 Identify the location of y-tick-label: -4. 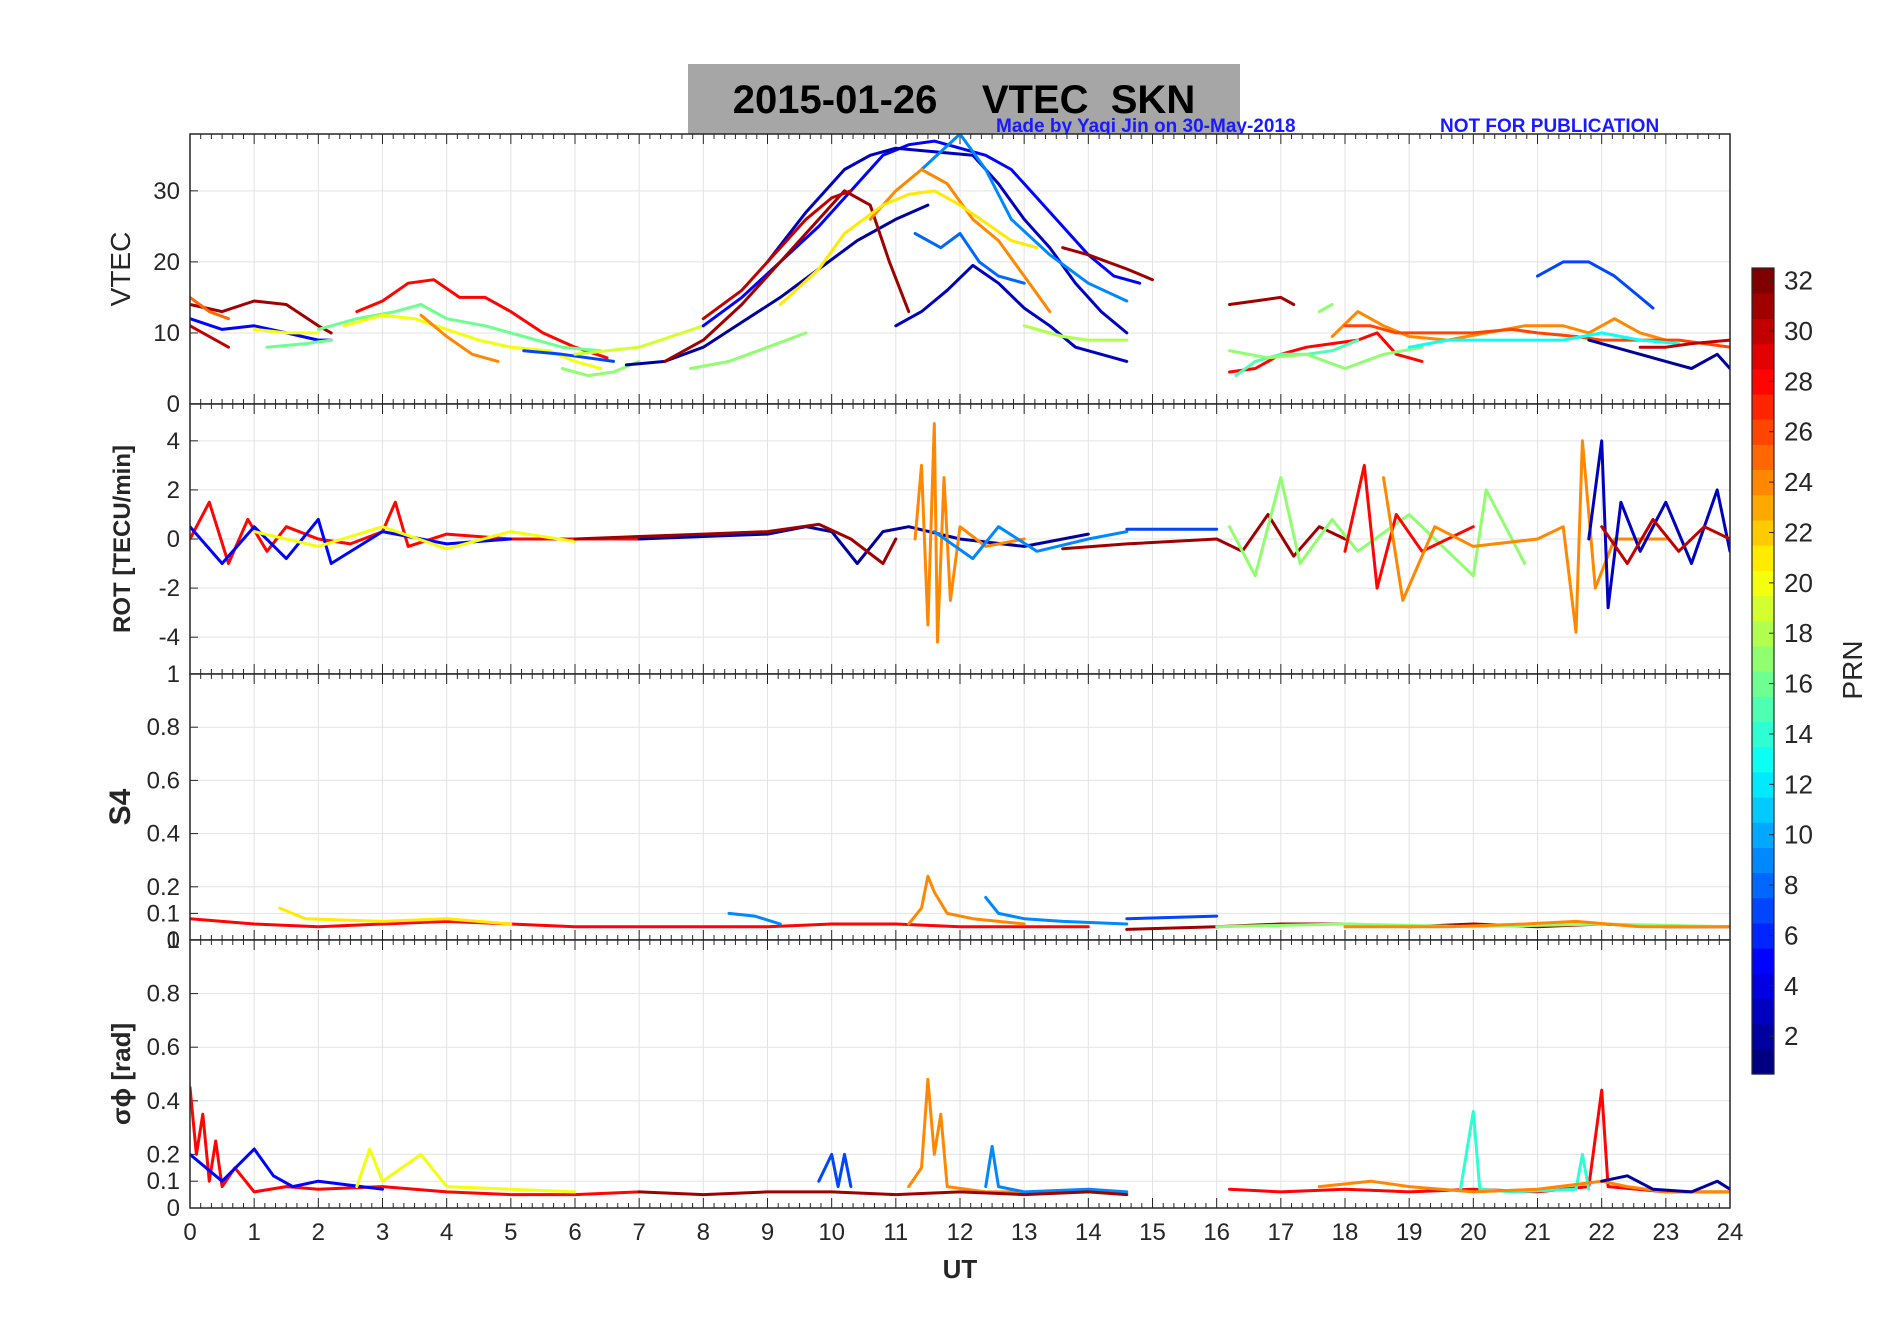
(169, 637).